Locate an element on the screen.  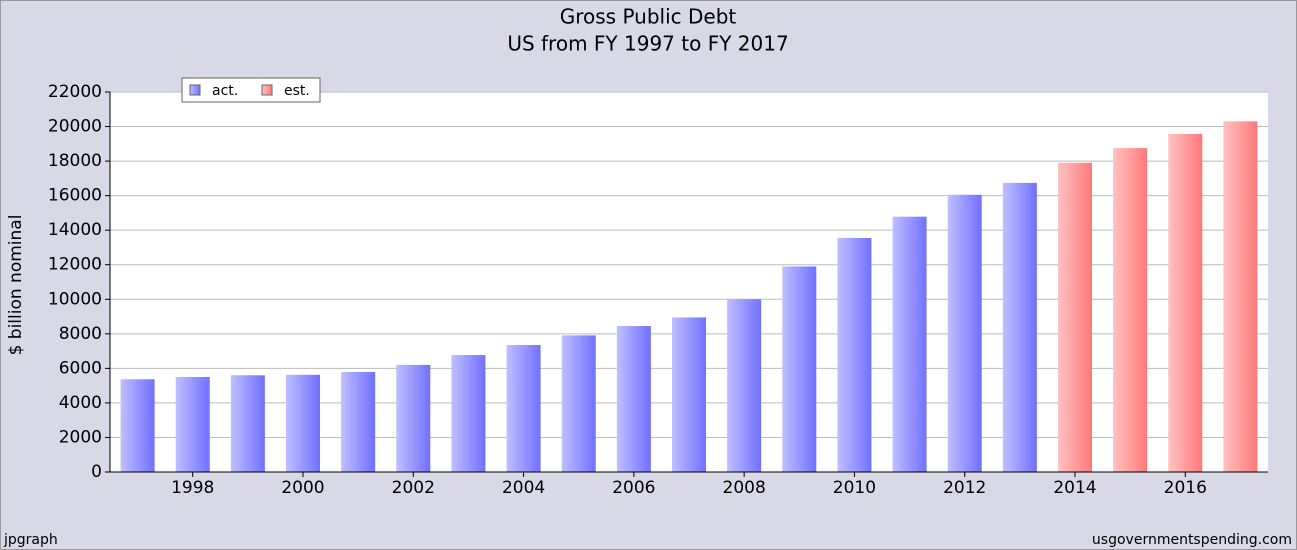
y-tick-label: 20000 is located at coordinates (75, 127).